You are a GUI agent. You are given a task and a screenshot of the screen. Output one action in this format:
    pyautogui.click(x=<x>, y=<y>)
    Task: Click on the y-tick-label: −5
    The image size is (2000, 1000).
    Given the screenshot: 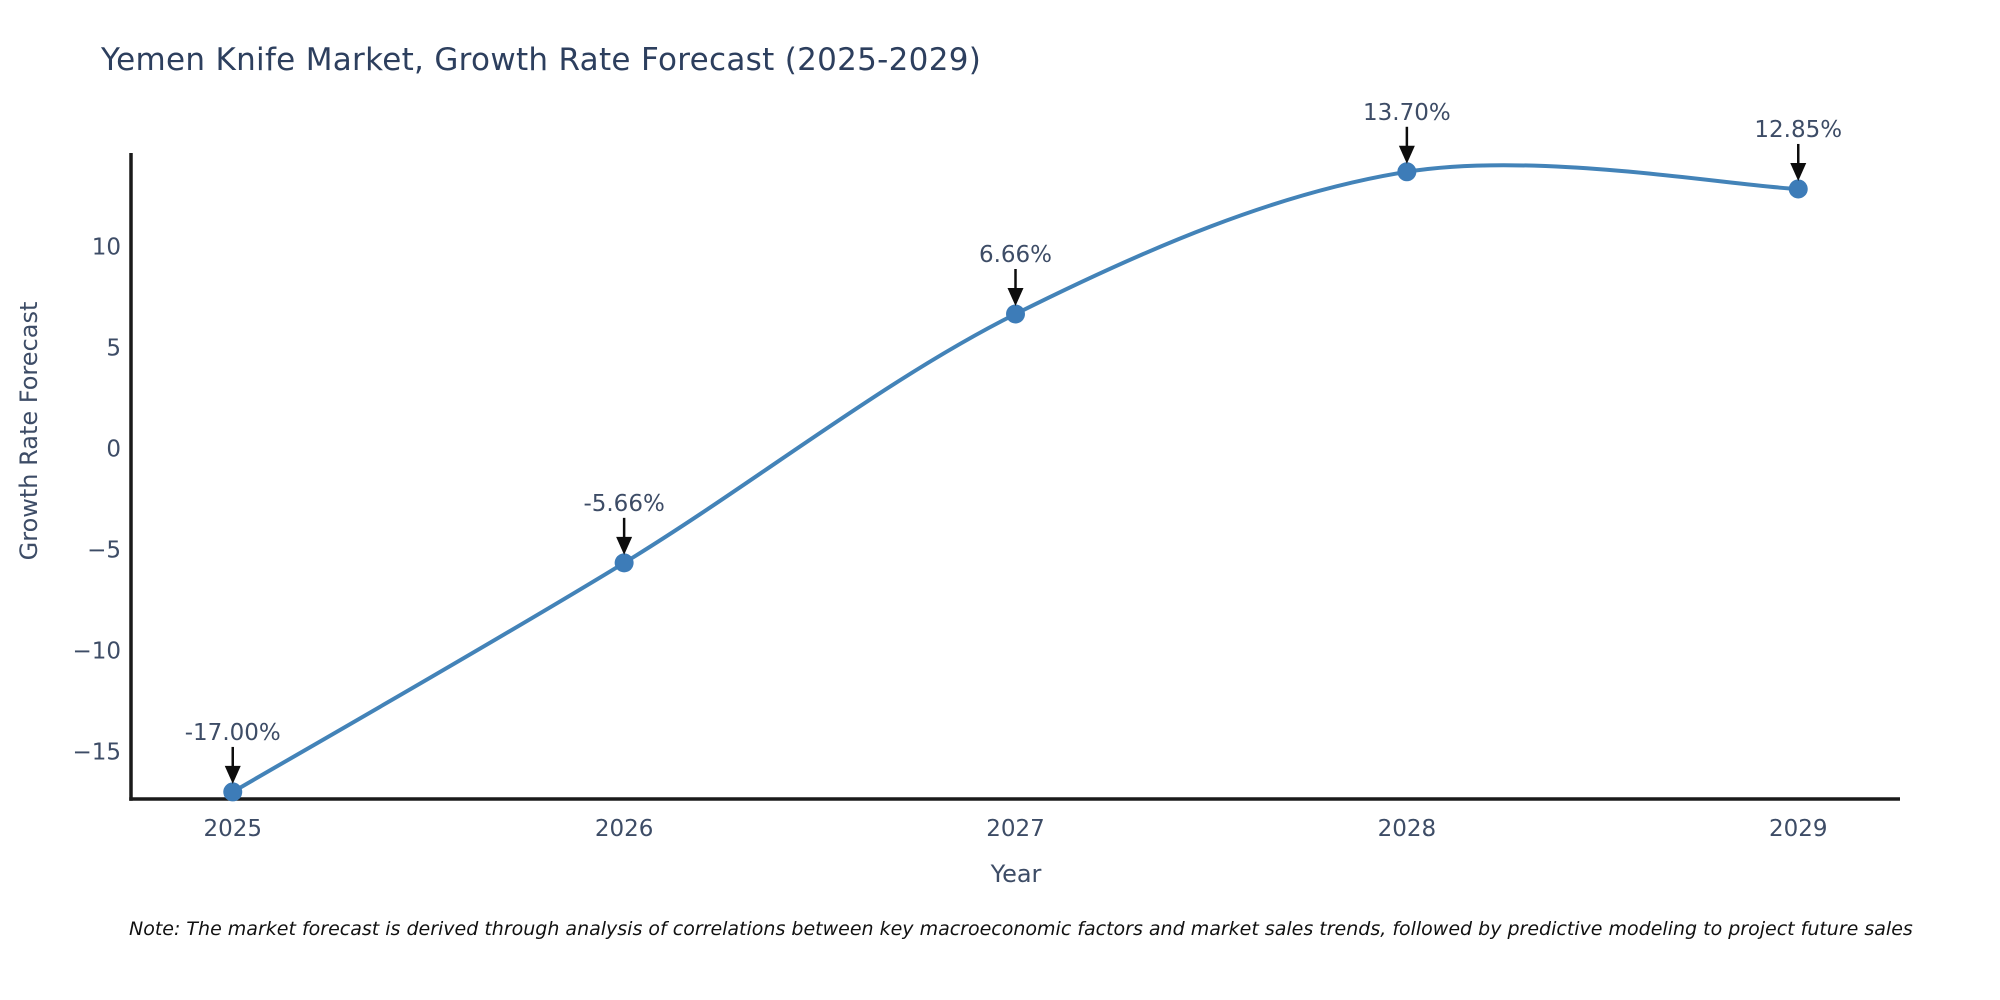 What is the action you would take?
    pyautogui.click(x=104, y=551)
    